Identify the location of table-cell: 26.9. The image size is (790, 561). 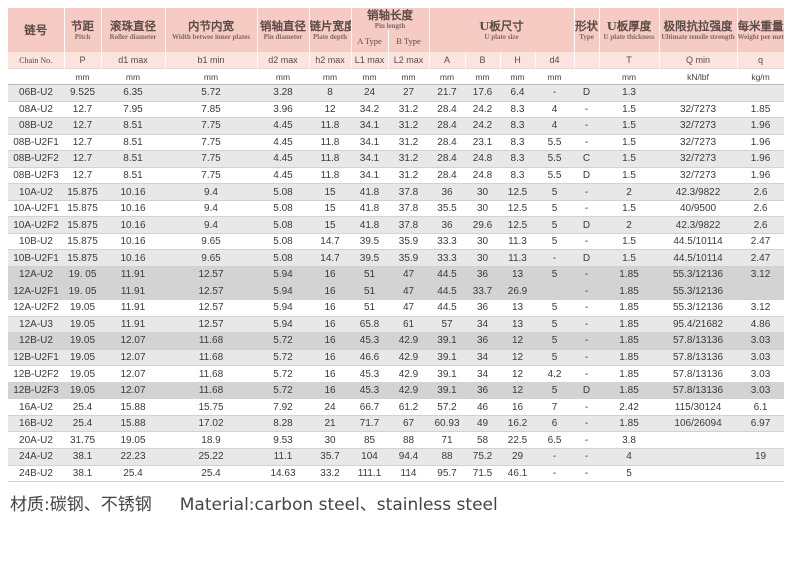
(517, 292).